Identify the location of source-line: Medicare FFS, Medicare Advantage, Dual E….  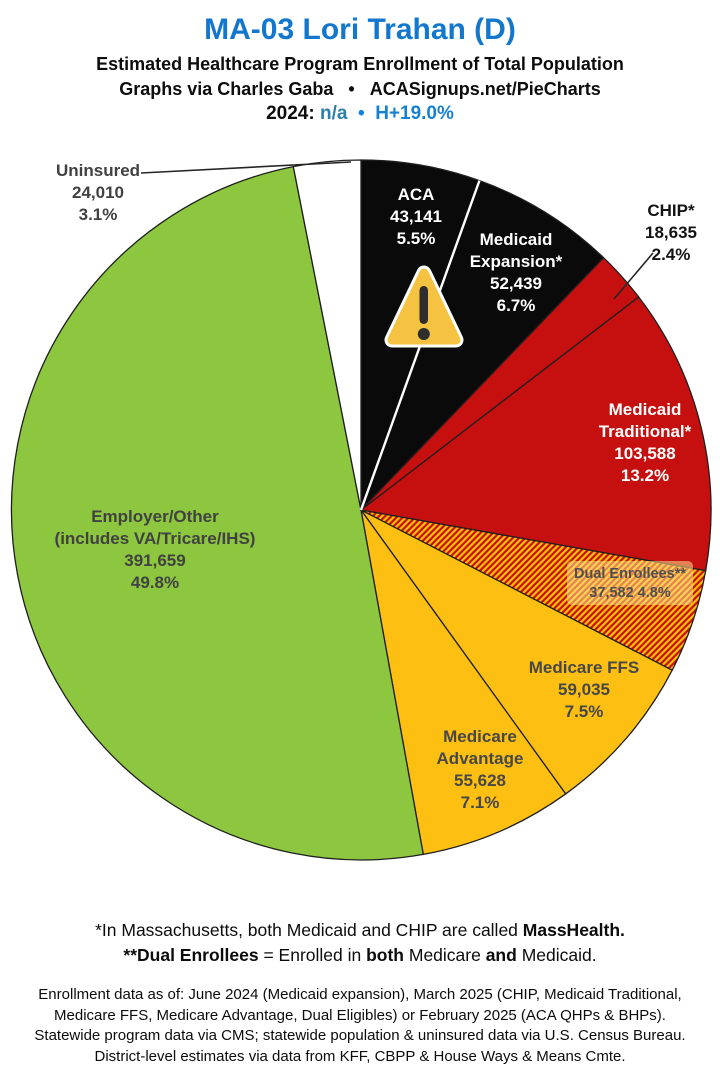
(360, 1015).